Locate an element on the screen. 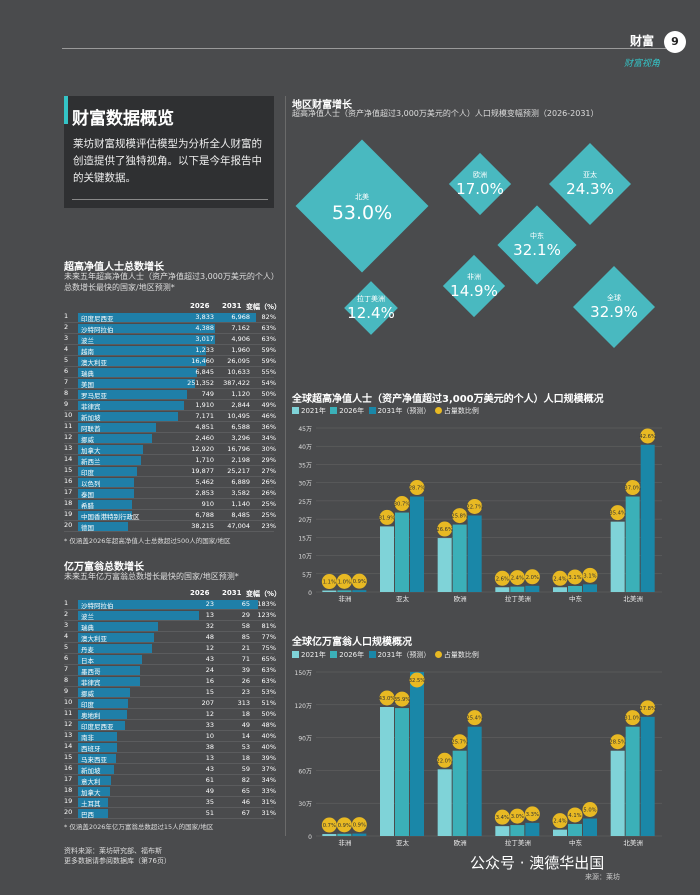  value-2026: 910 is located at coordinates (207, 504).